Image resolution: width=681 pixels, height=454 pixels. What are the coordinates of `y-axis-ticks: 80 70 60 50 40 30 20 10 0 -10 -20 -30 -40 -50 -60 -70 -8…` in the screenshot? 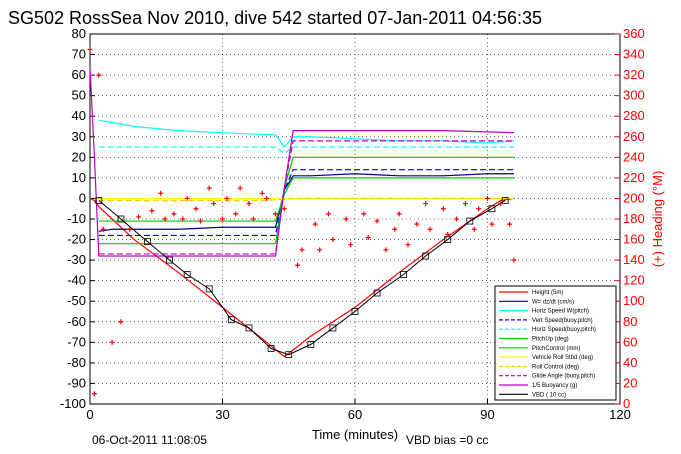 It's located at (77, 218).